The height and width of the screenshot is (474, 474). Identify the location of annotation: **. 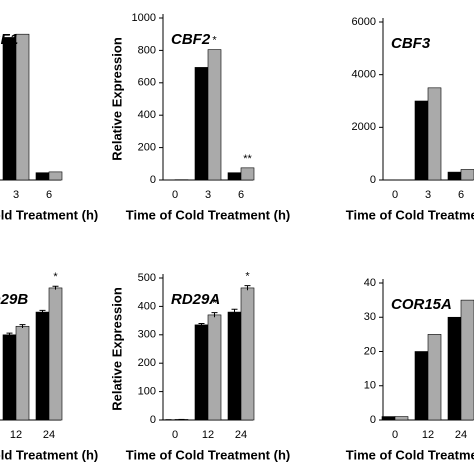
(247, 159).